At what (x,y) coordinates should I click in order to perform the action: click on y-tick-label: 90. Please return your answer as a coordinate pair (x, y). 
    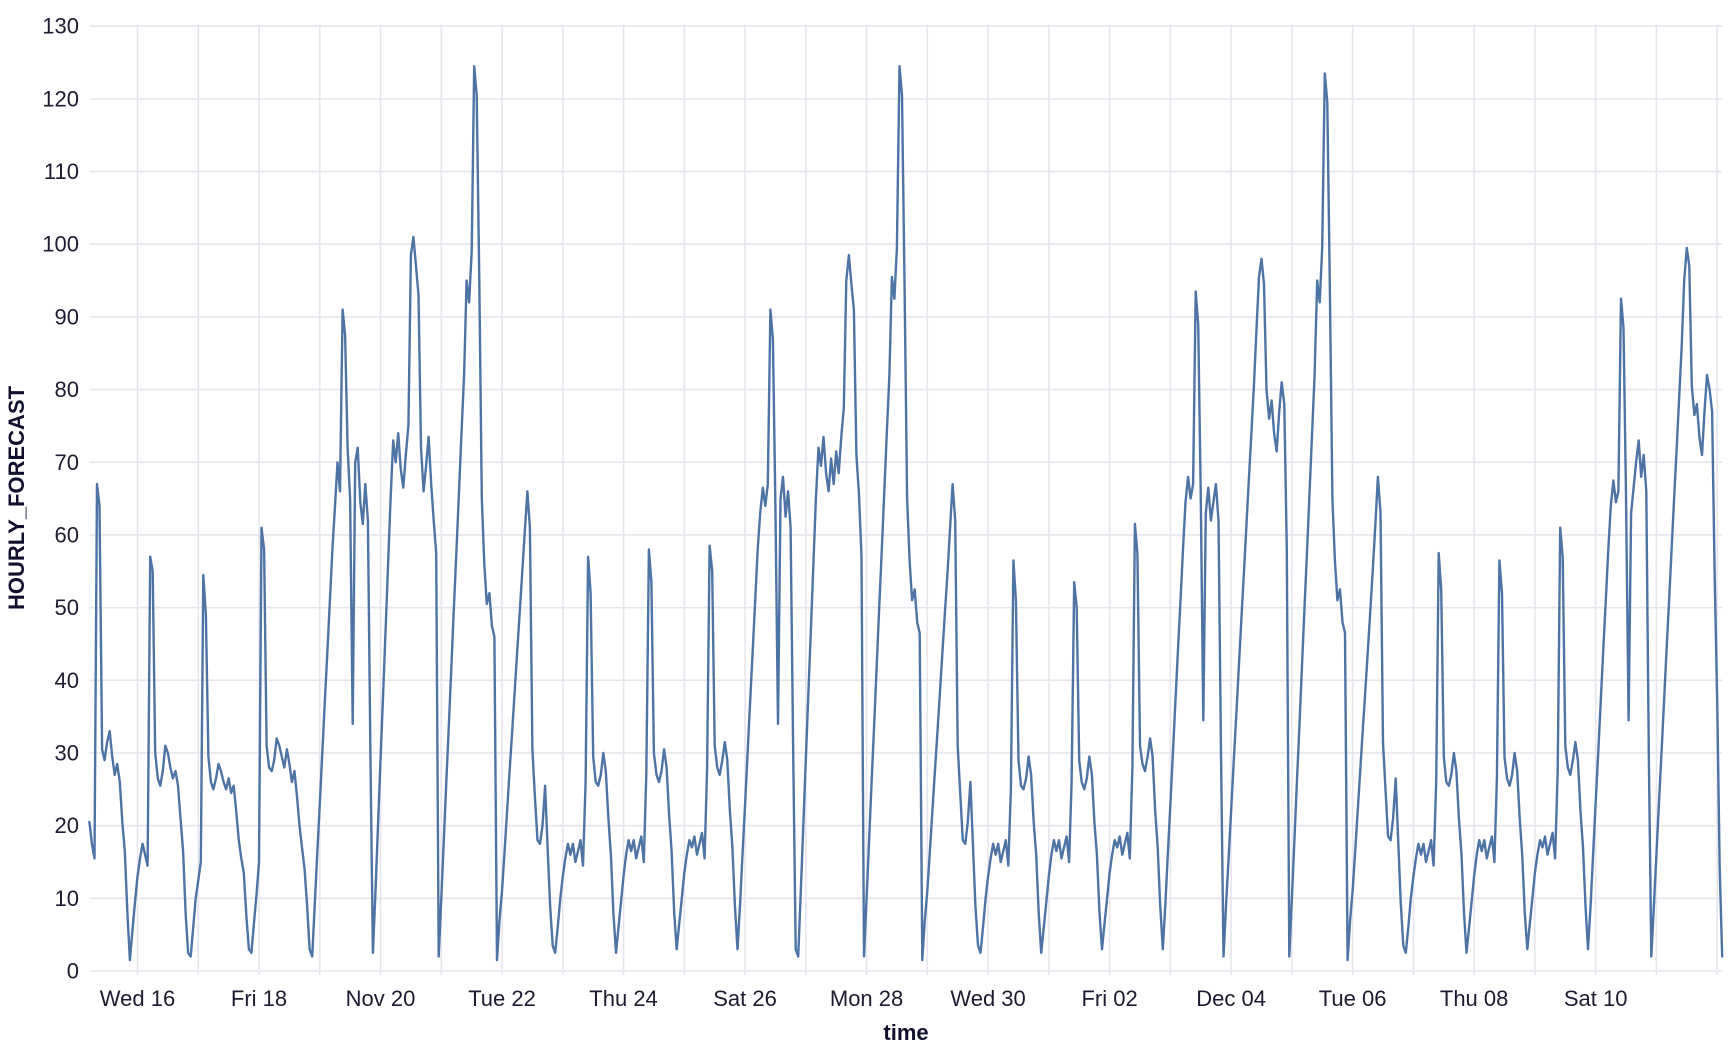
    Looking at the image, I should click on (67, 316).